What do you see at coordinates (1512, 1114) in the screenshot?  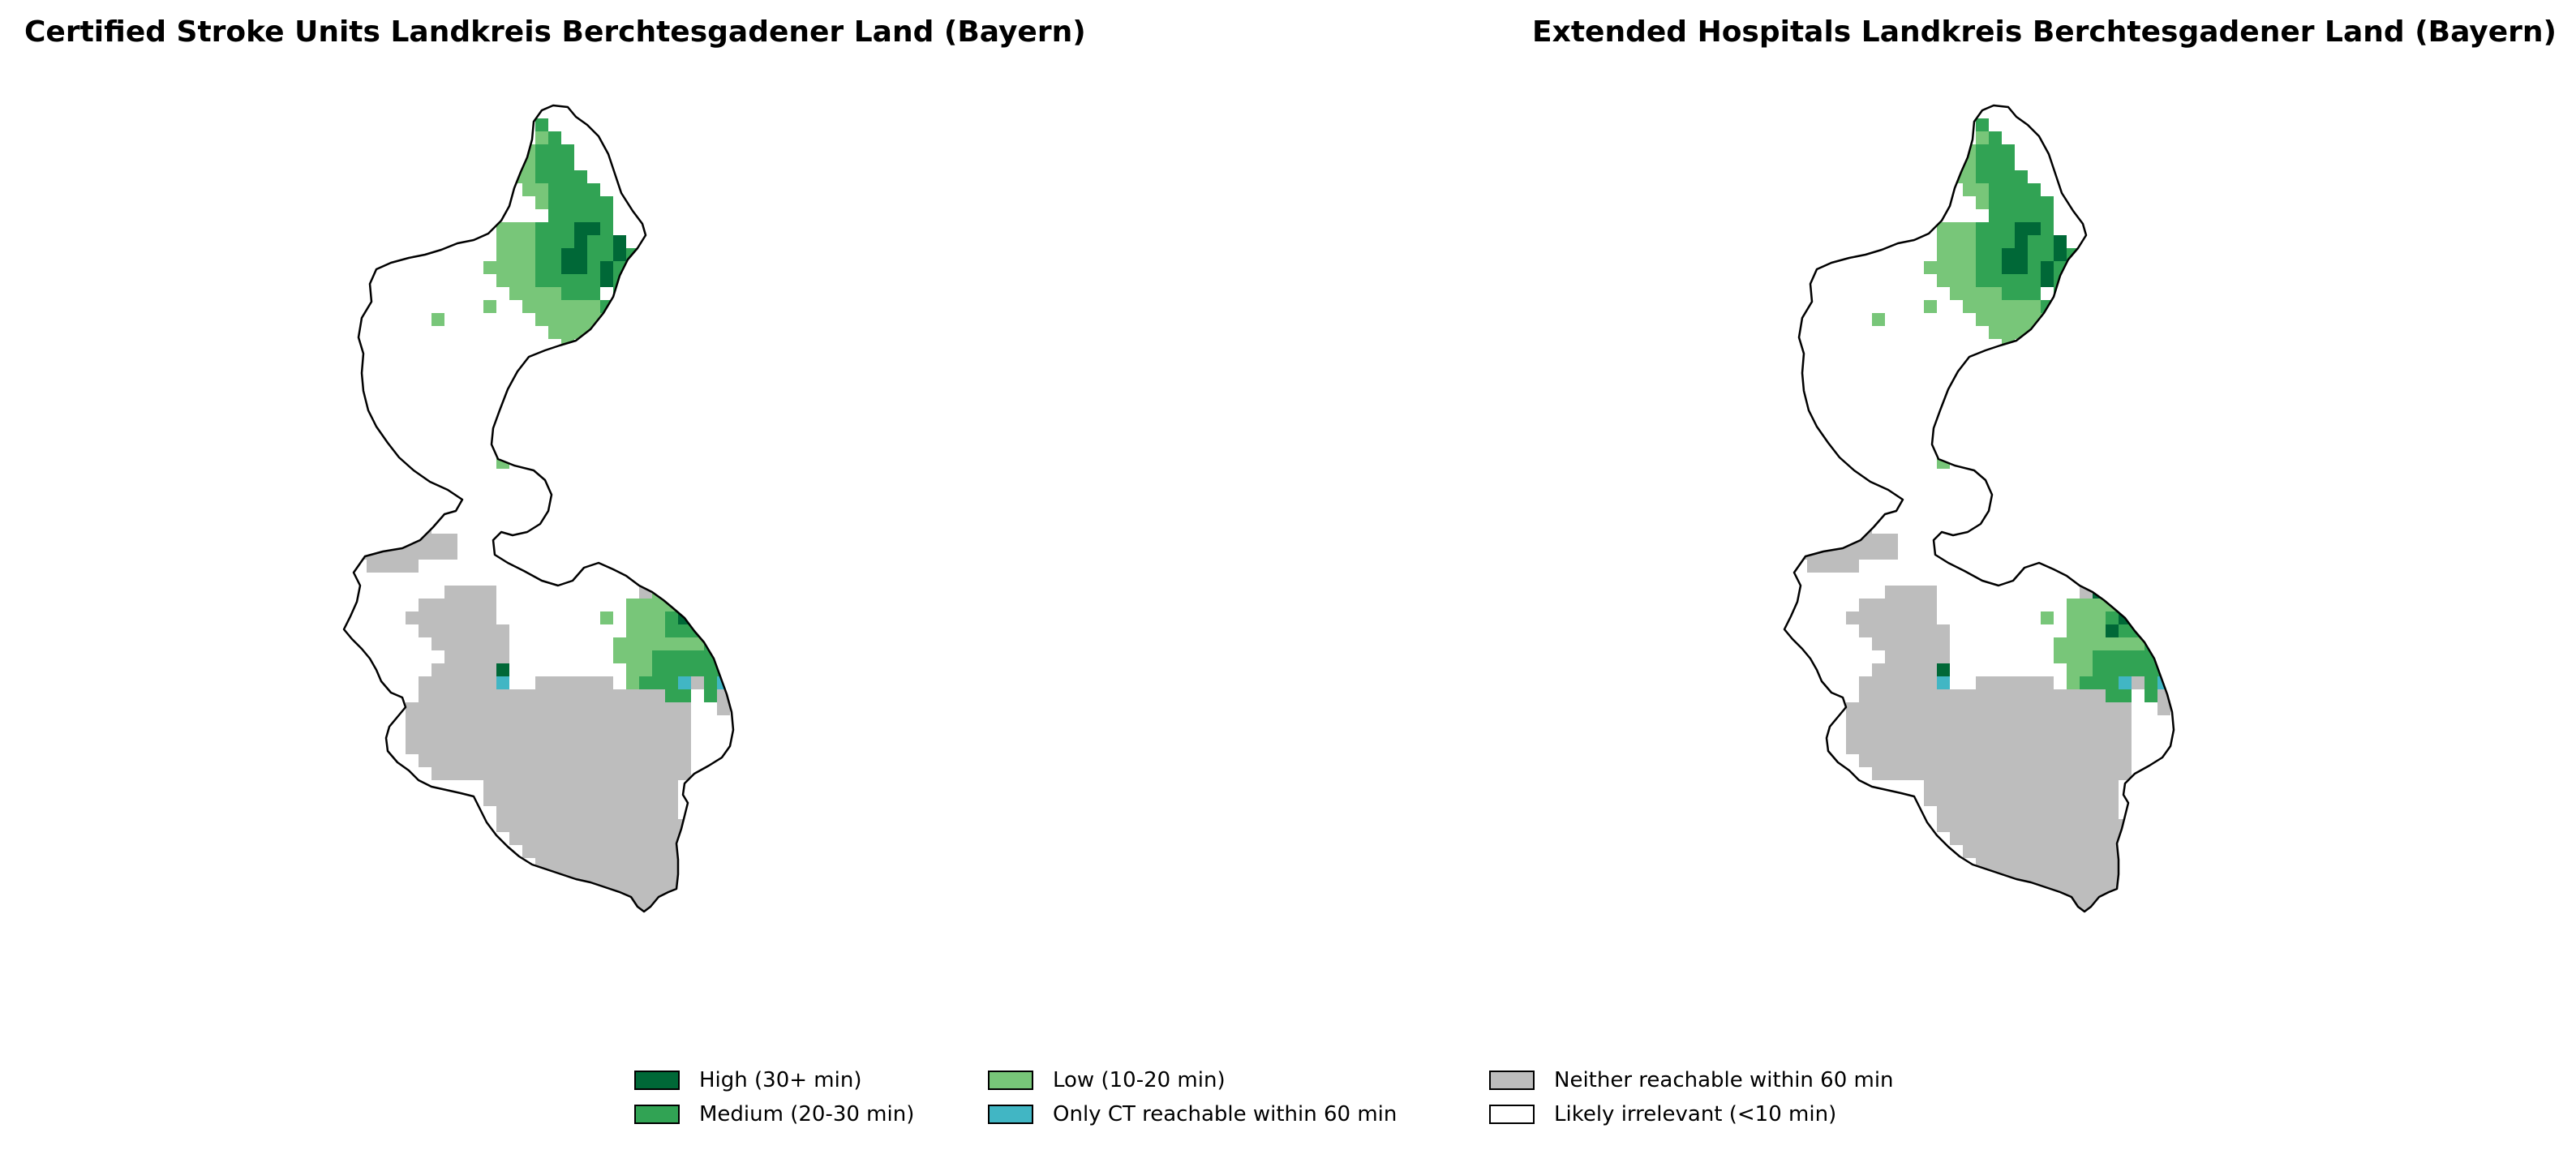 I see `legend-swatch-irrelevant` at bounding box center [1512, 1114].